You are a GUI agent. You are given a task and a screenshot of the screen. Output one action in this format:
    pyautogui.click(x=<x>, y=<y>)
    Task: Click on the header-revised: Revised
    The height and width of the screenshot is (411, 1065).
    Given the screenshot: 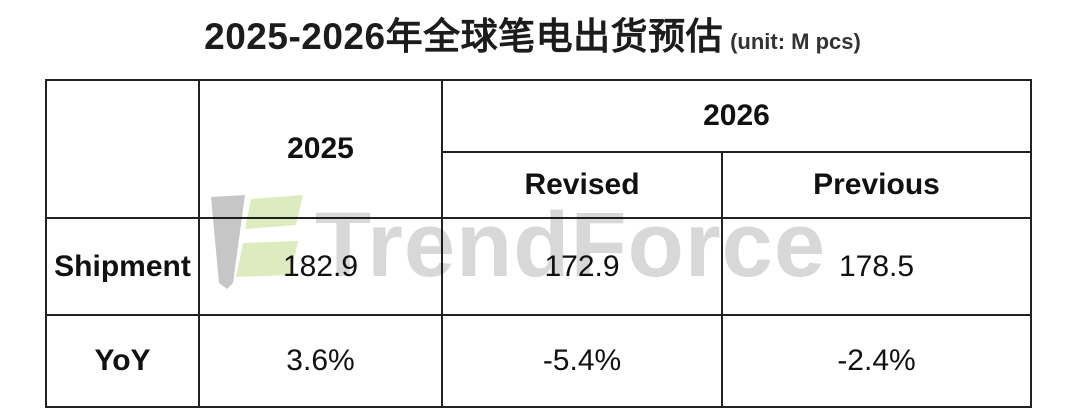 What is the action you would take?
    pyautogui.click(x=582, y=185)
    